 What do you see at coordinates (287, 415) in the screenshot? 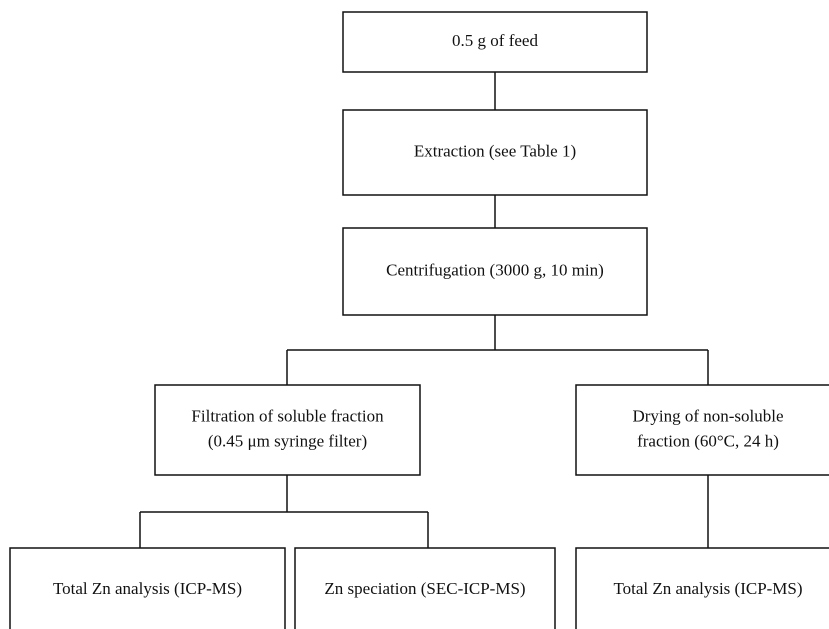
I see `box-label: Filtration of soluble fraction` at bounding box center [287, 415].